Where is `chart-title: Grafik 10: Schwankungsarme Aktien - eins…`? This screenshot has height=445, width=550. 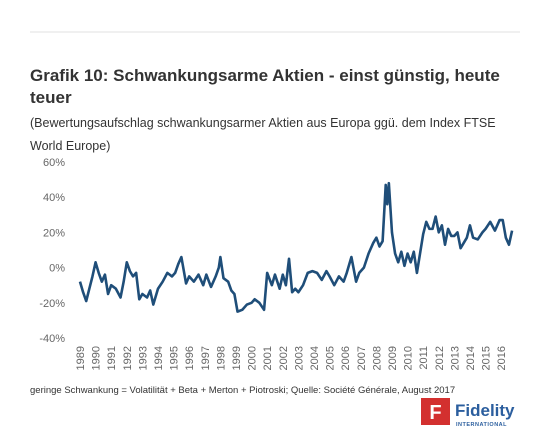
chart-title: Grafik 10: Schwankungsarme Aktien - eins… is located at coordinates (265, 75).